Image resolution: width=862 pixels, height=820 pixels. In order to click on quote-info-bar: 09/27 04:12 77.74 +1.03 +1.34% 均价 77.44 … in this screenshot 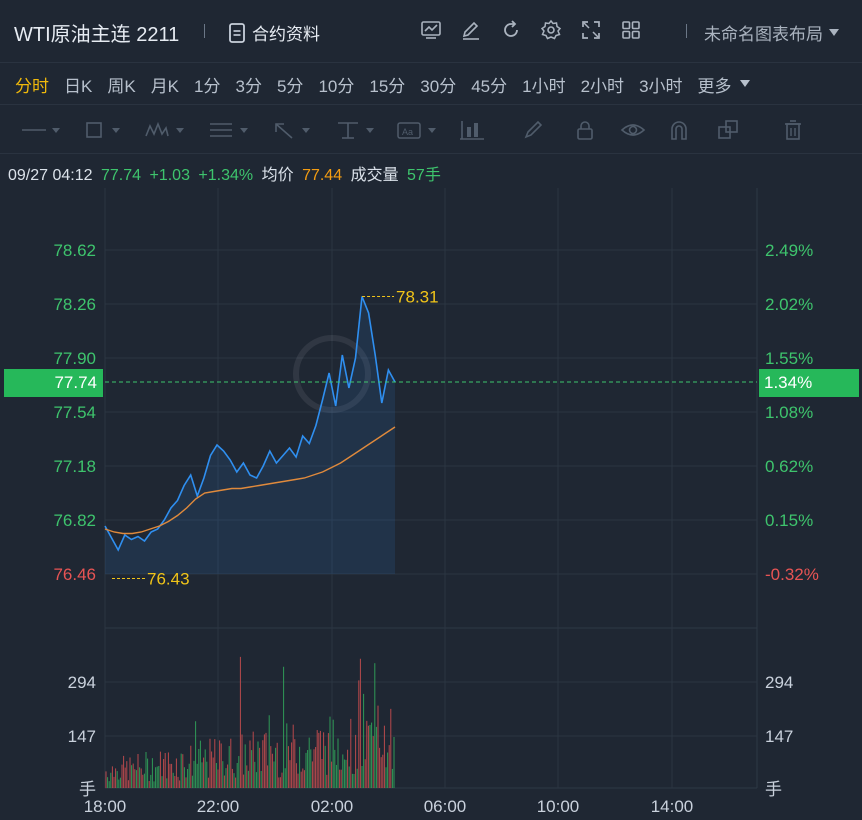, I will do `click(226, 173)`.